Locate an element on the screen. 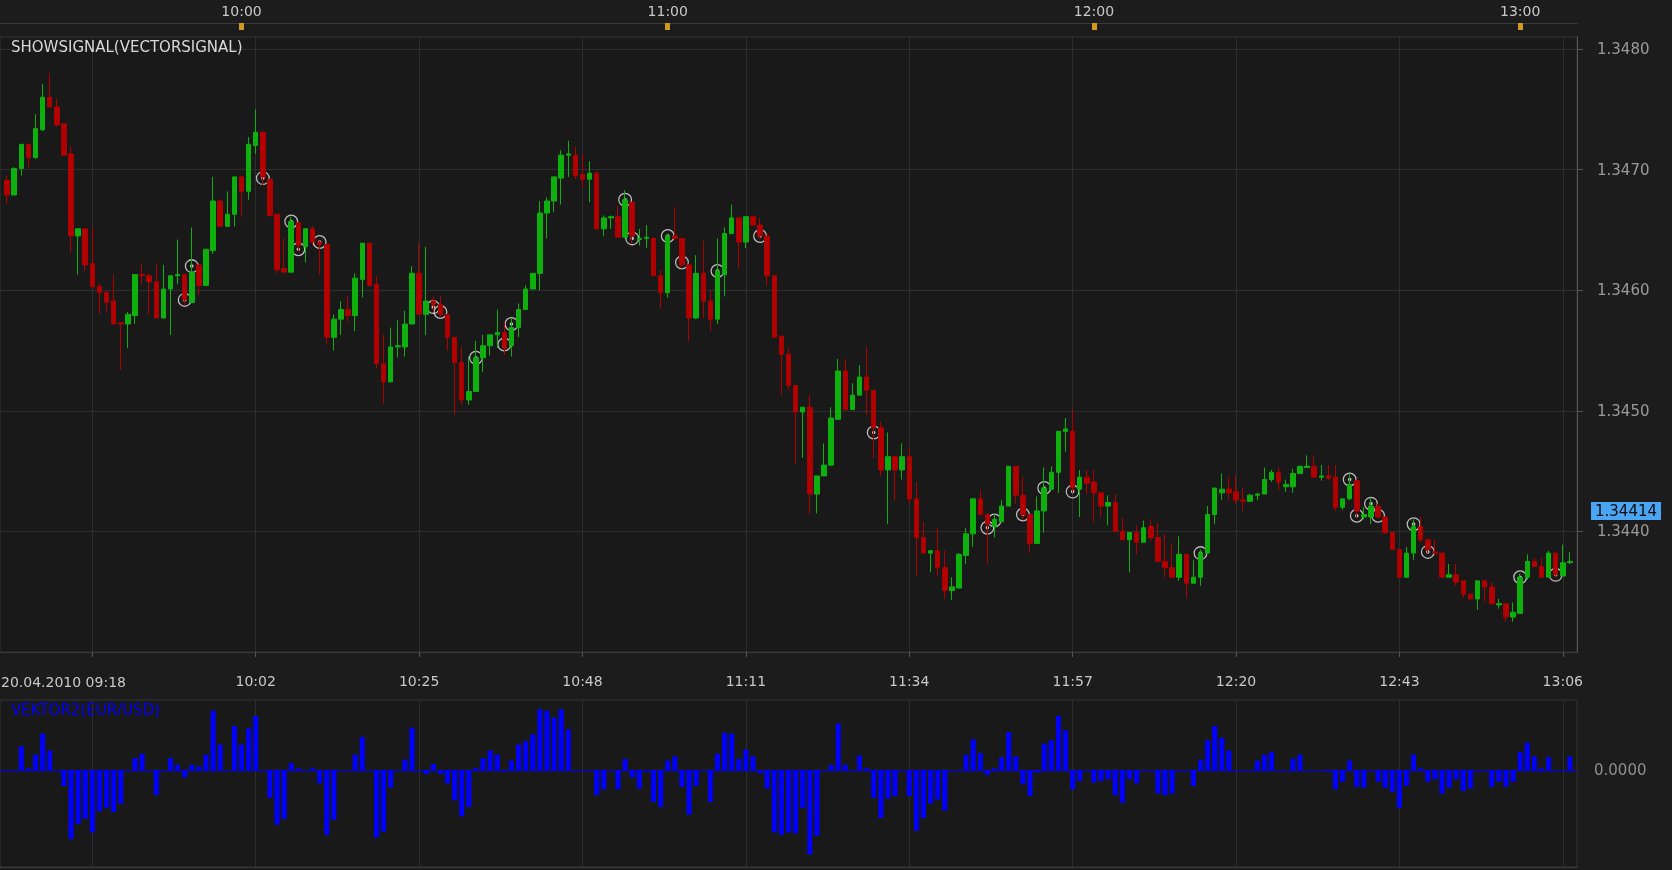  x2-tick-label: 13:00 is located at coordinates (1520, 11).